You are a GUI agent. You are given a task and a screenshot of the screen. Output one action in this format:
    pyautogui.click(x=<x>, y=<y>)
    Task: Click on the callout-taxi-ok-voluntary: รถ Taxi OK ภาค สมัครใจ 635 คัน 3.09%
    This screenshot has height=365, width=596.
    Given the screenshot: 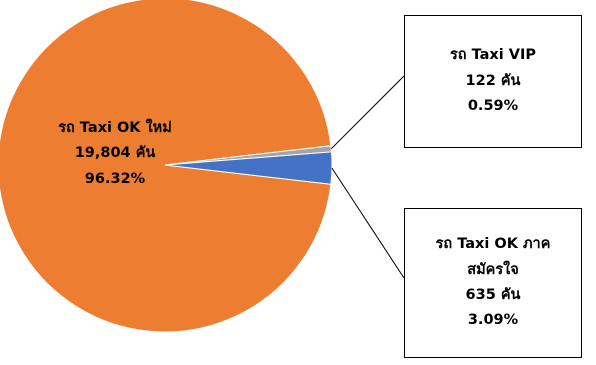 What is the action you would take?
    pyautogui.click(x=493, y=283)
    